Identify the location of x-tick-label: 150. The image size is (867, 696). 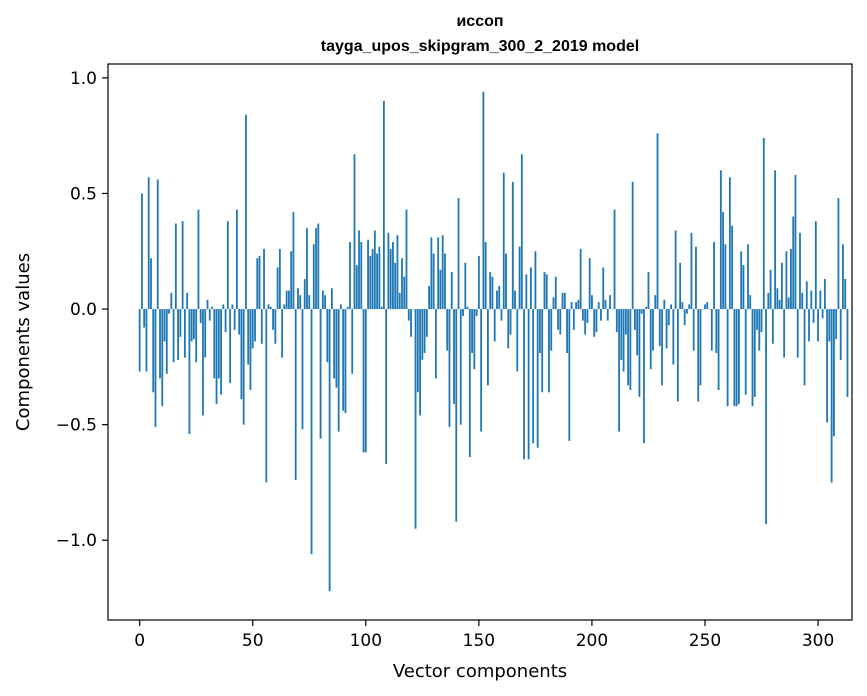
(479, 641).